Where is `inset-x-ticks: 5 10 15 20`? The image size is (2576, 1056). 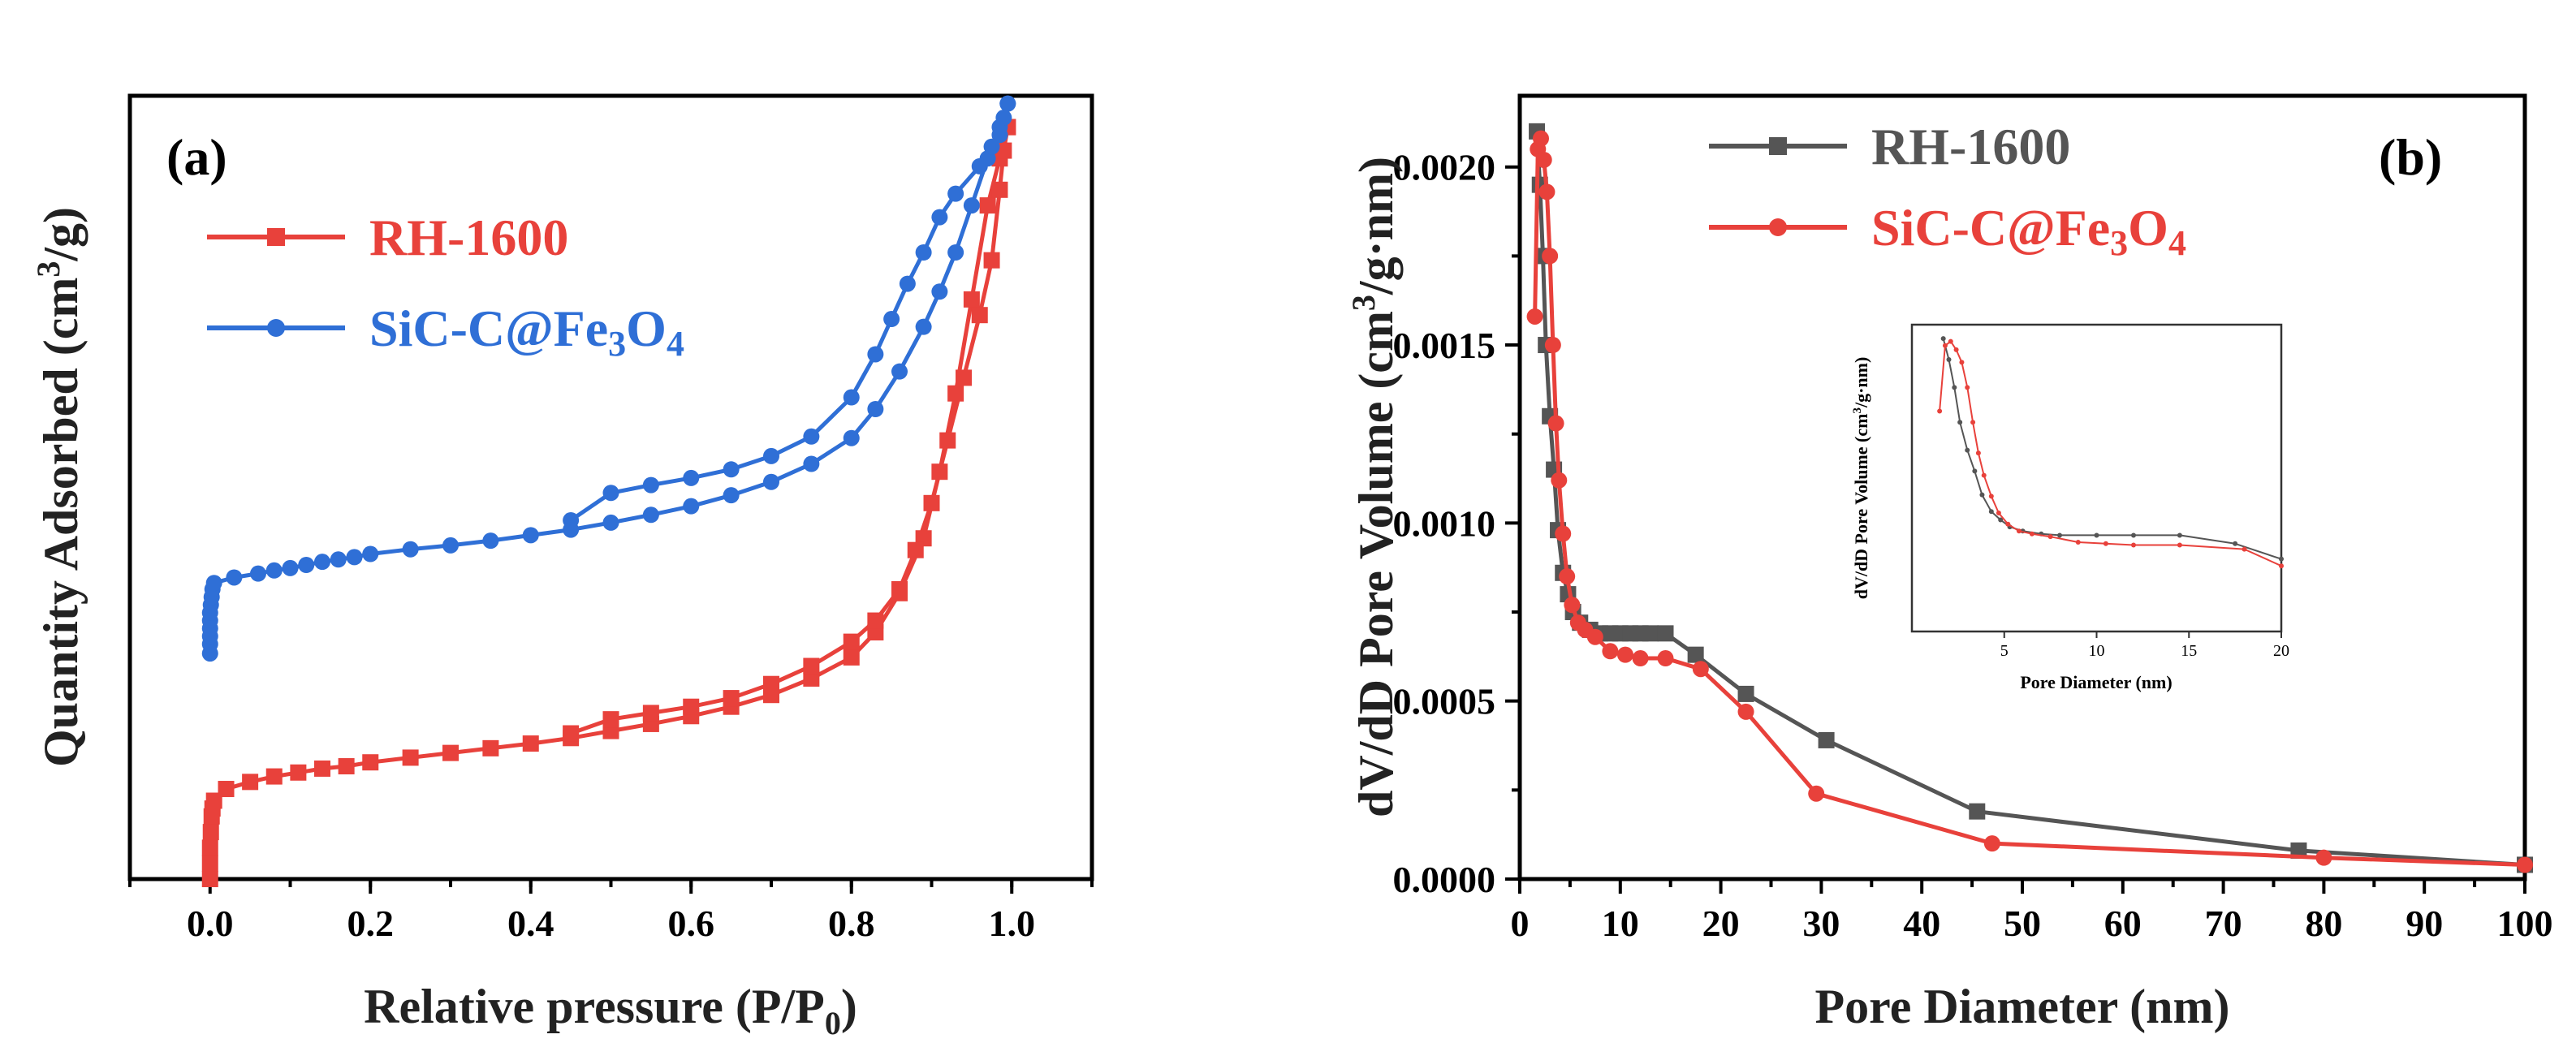
inset-x-ticks: 5 10 15 20 is located at coordinates (2144, 645).